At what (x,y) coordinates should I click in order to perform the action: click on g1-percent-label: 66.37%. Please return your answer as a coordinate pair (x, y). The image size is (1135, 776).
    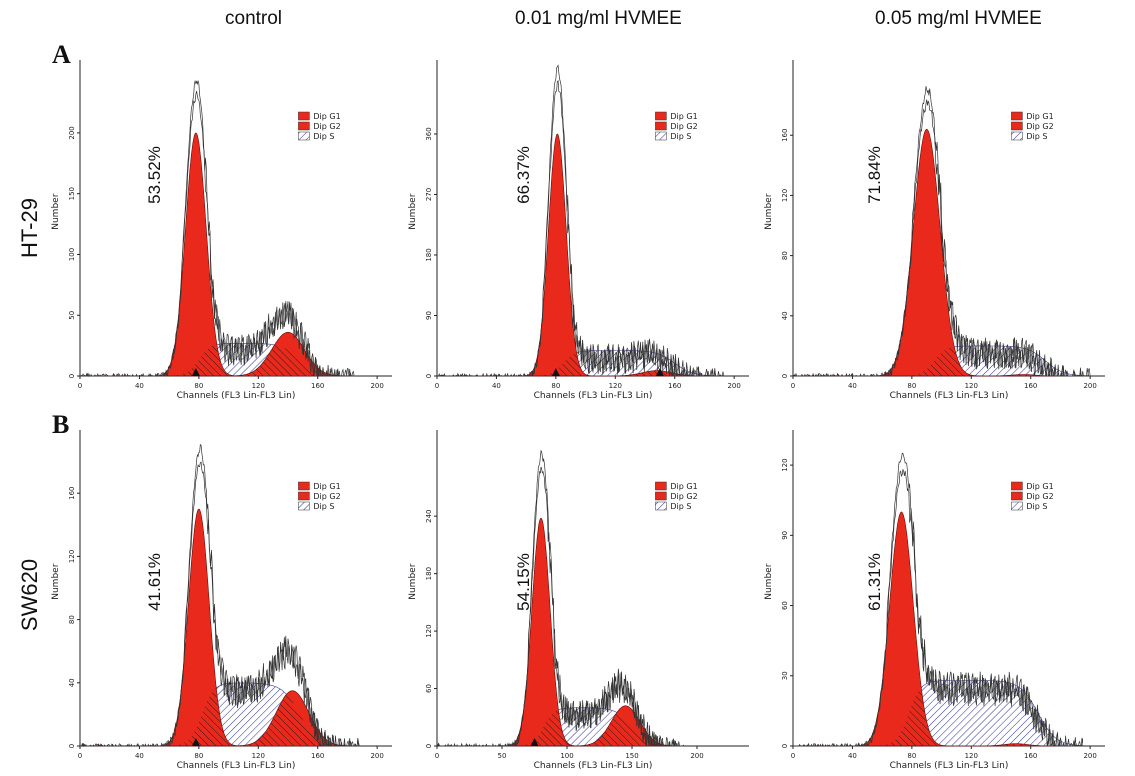
    Looking at the image, I should click on (523, 175).